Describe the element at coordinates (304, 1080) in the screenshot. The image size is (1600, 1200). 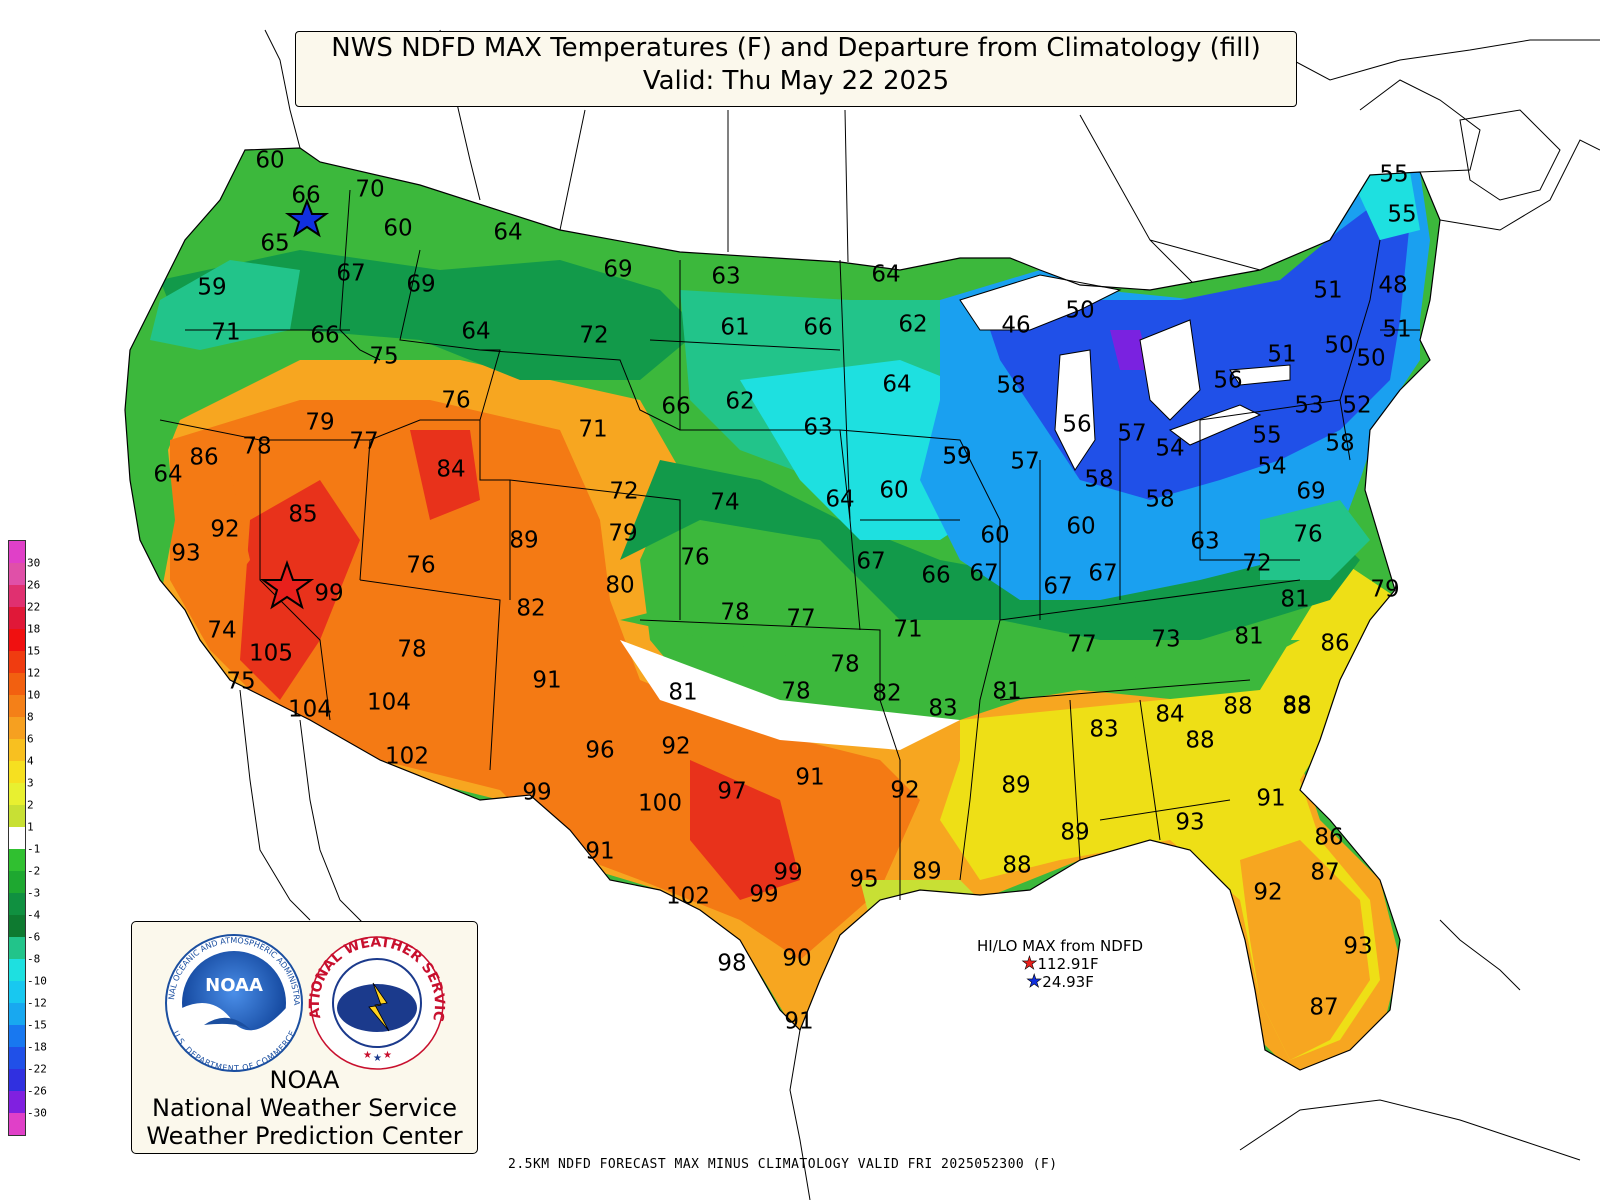
I see `logo-text-noaa: NOAA` at that location.